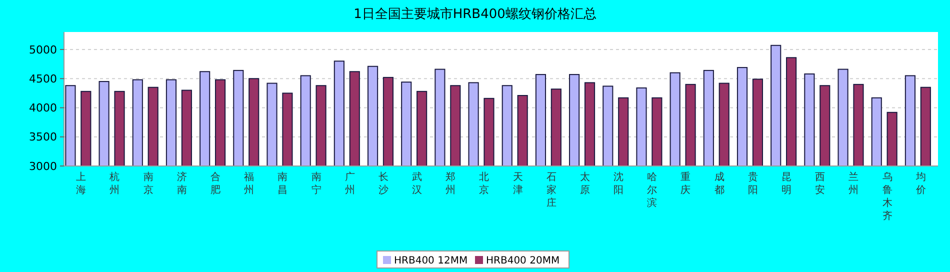 This screenshot has width=950, height=272. What do you see at coordinates (215, 183) in the screenshot?
I see `x-tick-label: 合肥` at bounding box center [215, 183].